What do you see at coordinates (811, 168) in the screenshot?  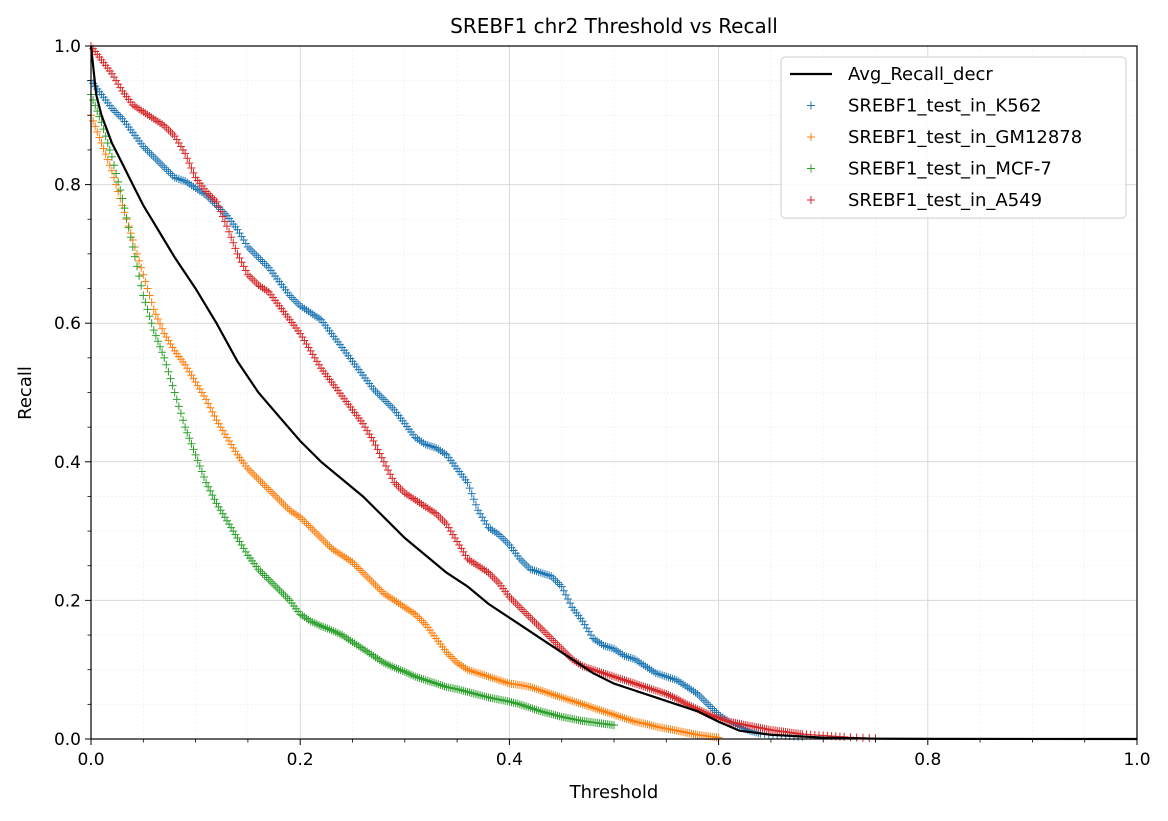 I see `legend-marker-swatch` at bounding box center [811, 168].